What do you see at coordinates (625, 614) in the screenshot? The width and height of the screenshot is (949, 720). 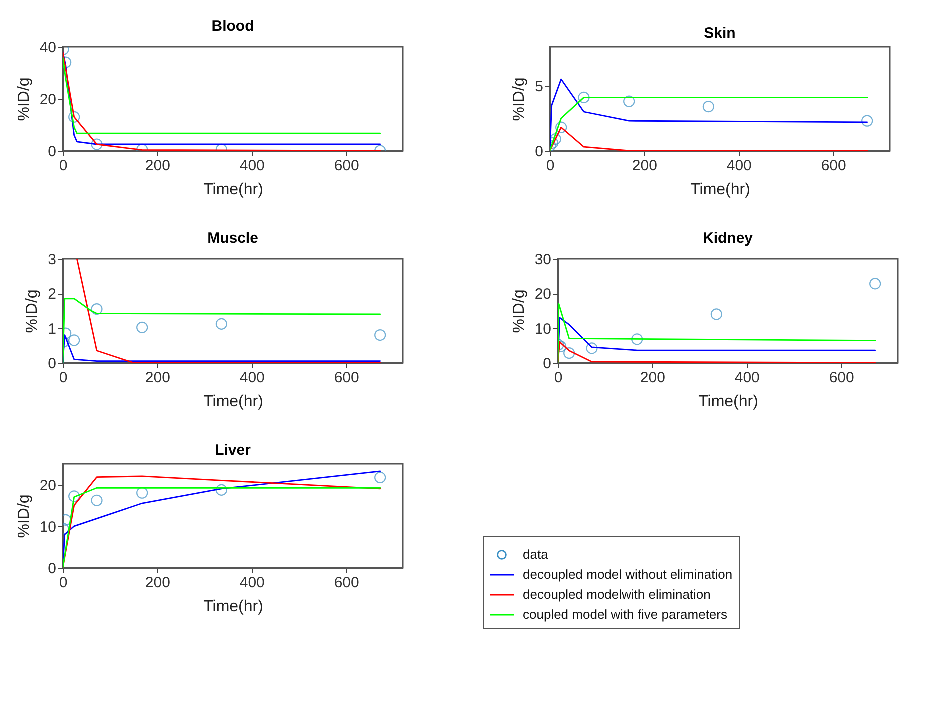 I see `legend-label: coupled model with five parameters` at bounding box center [625, 614].